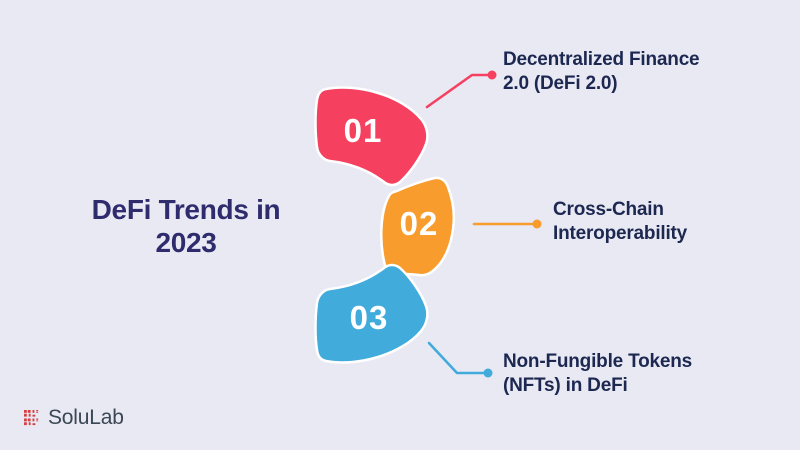 The width and height of the screenshot is (800, 450). I want to click on segment-number-03: 03, so click(369, 317).